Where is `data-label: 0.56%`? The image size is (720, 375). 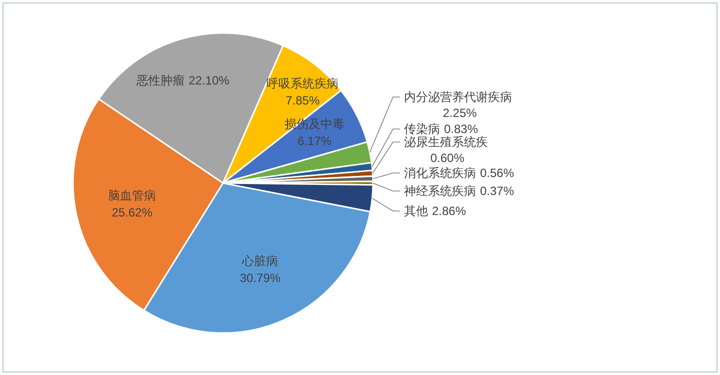
data-label: 0.56% is located at coordinates (497, 173).